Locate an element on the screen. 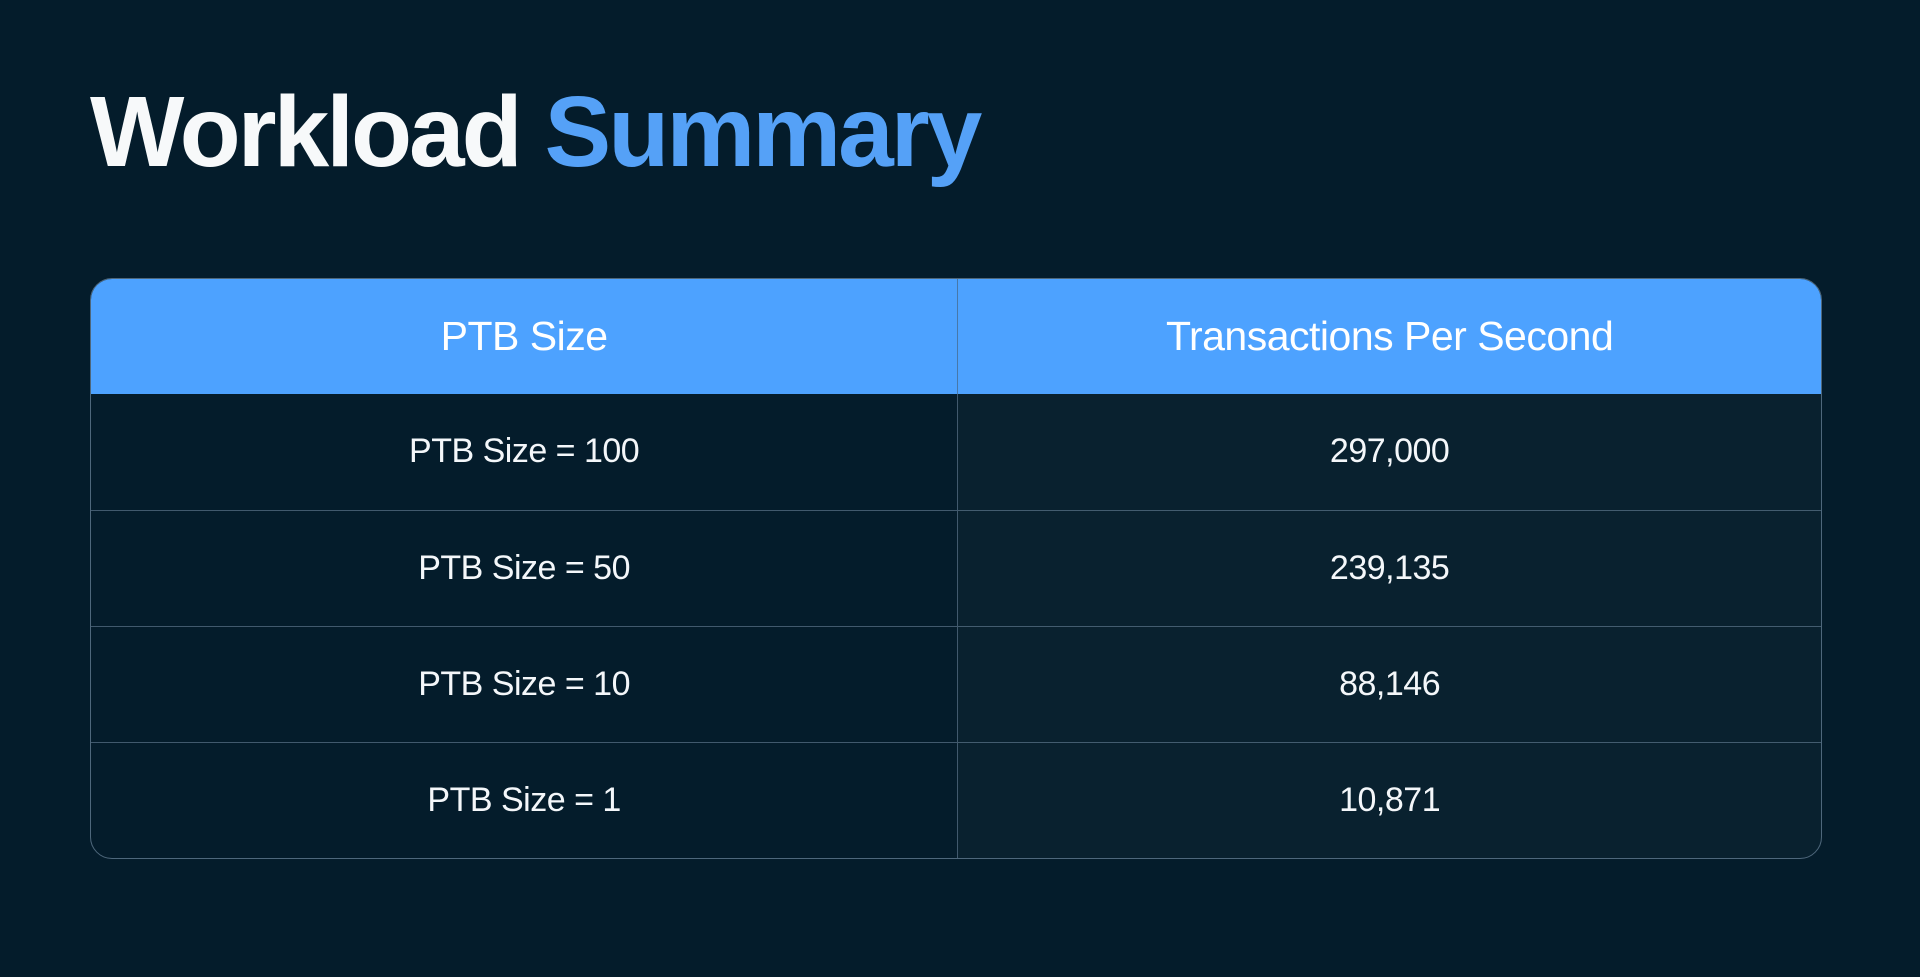 This screenshot has height=977, width=1920. table-row: PTB Size = 50 239,135 is located at coordinates (956, 567).